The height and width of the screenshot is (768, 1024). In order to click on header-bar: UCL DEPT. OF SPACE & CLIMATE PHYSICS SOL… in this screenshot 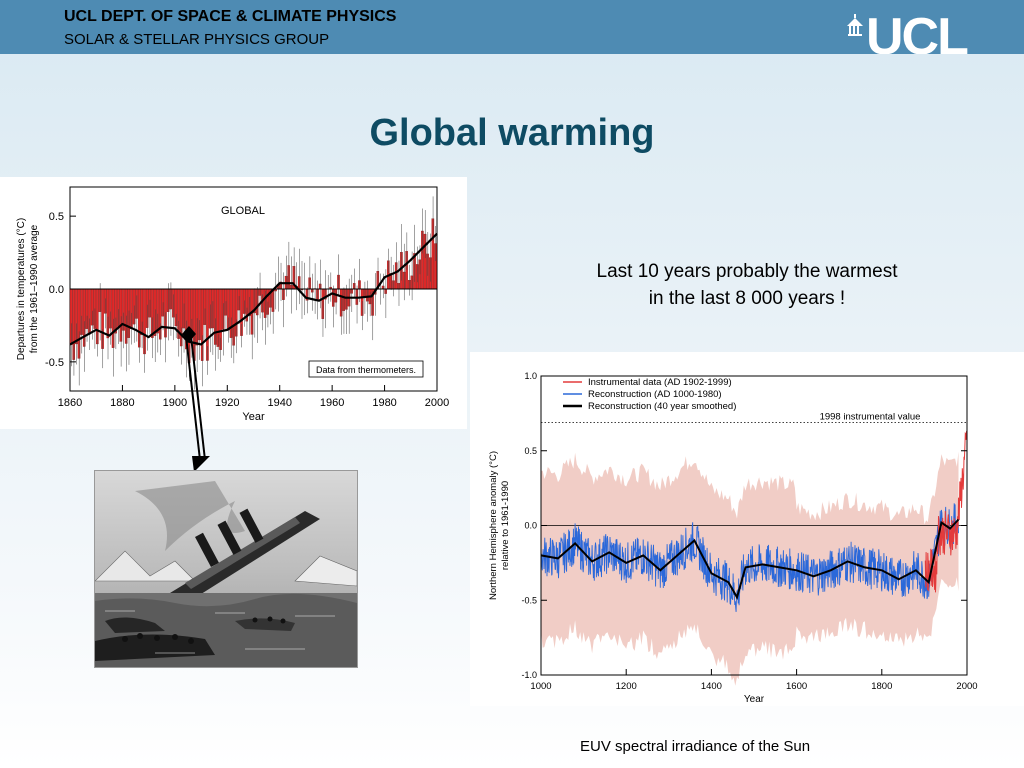, I will do `click(512, 27)`.